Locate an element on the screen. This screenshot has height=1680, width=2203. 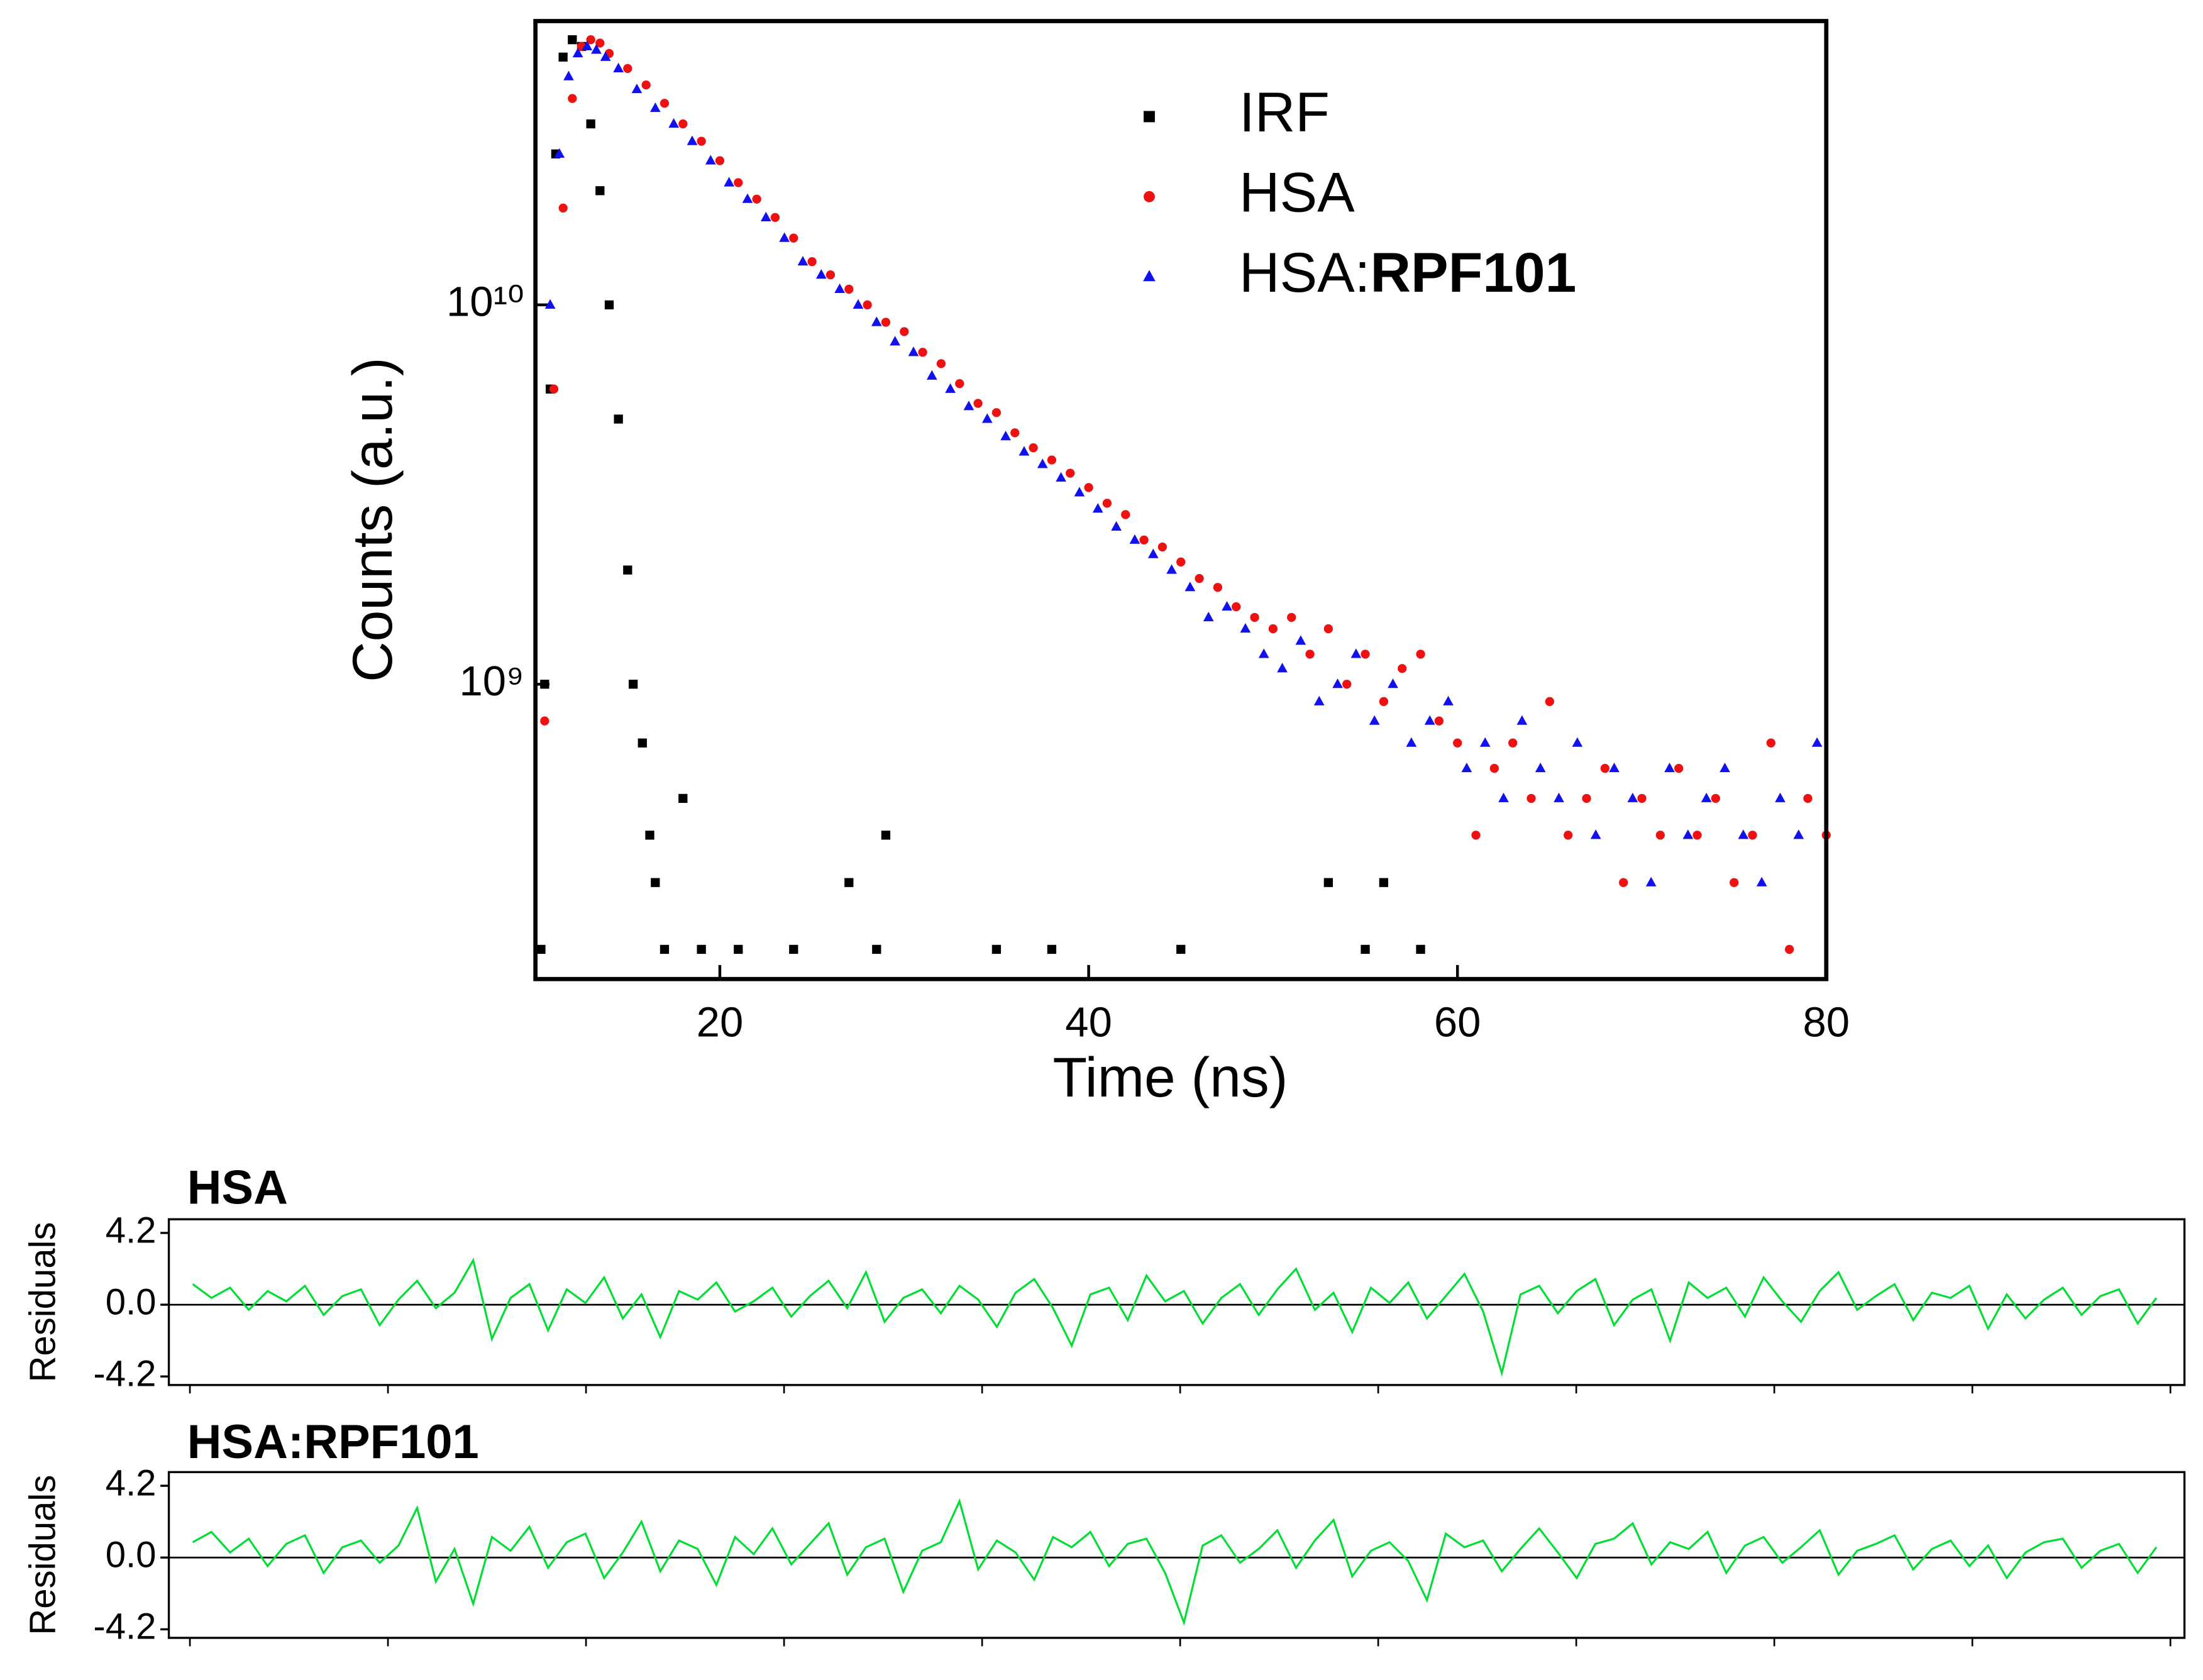
y-tick-label: -4.2 is located at coordinates (124, 1626).